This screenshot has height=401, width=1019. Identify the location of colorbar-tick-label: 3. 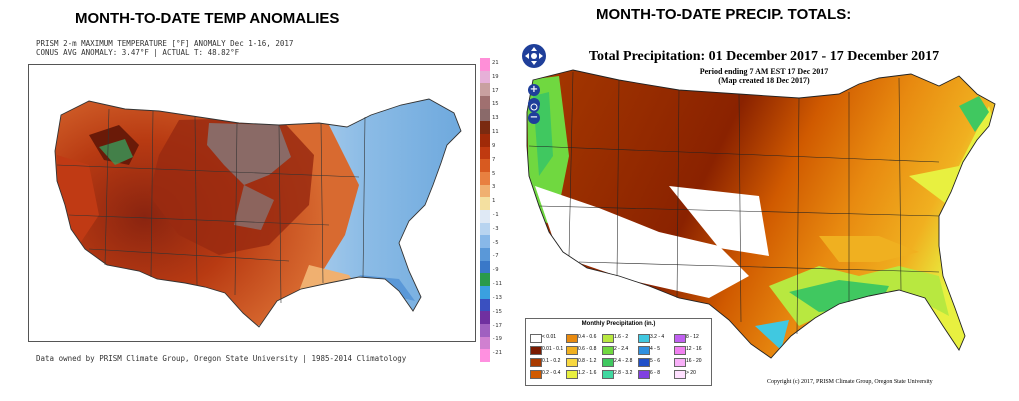
(494, 187).